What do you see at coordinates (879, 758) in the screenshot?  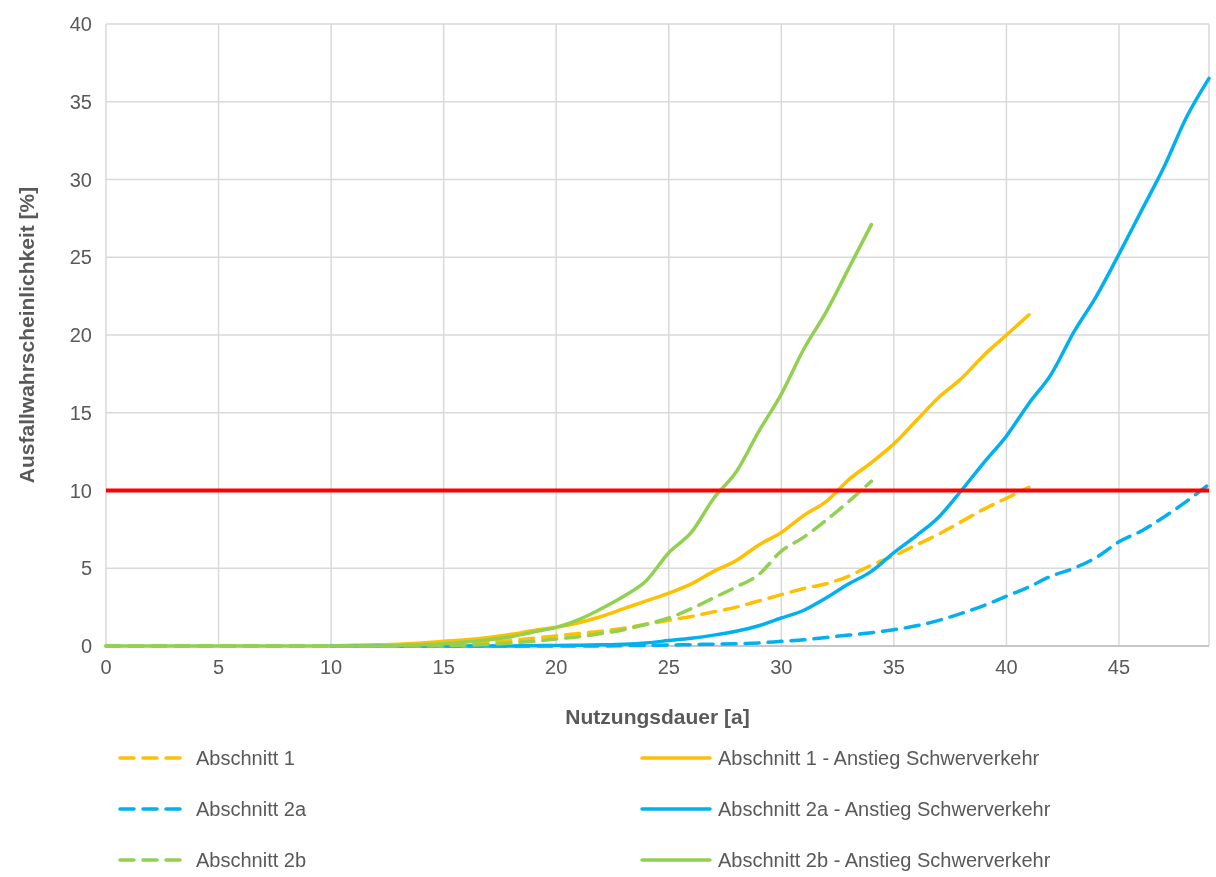 I see `legend-label: Abschnitt 1 - Anstieg Schwerverkehr` at bounding box center [879, 758].